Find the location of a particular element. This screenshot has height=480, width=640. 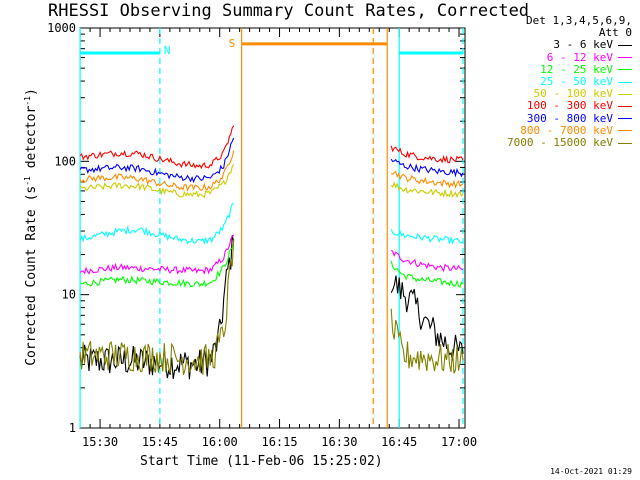

x-tick-label: 16:15 is located at coordinates (279, 442).